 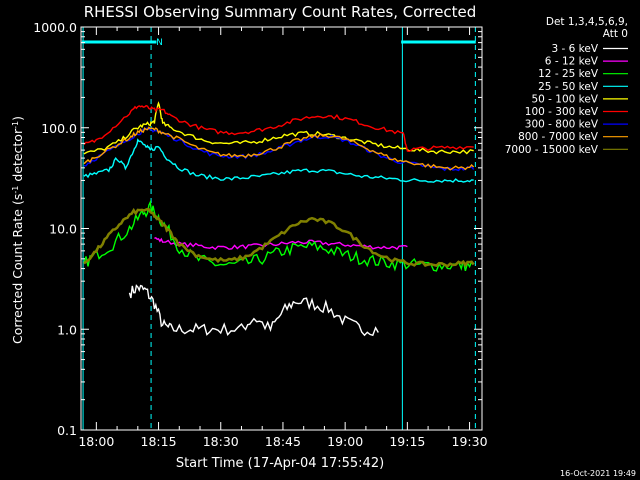 I want to click on footer-date: 16-Oct-2021 19:49, so click(x=598, y=473).